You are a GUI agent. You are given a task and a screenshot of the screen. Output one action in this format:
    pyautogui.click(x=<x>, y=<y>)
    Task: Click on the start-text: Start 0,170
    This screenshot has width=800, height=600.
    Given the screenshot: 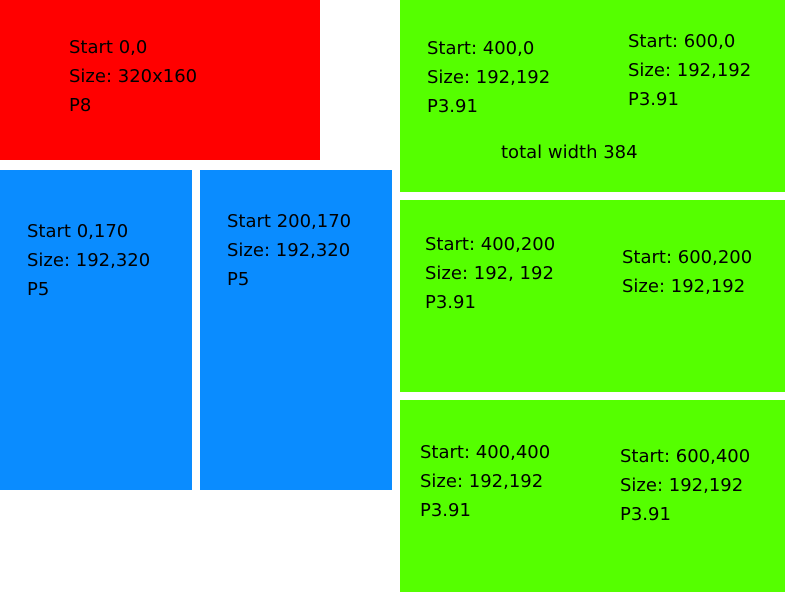 What is the action you would take?
    pyautogui.click(x=78, y=231)
    